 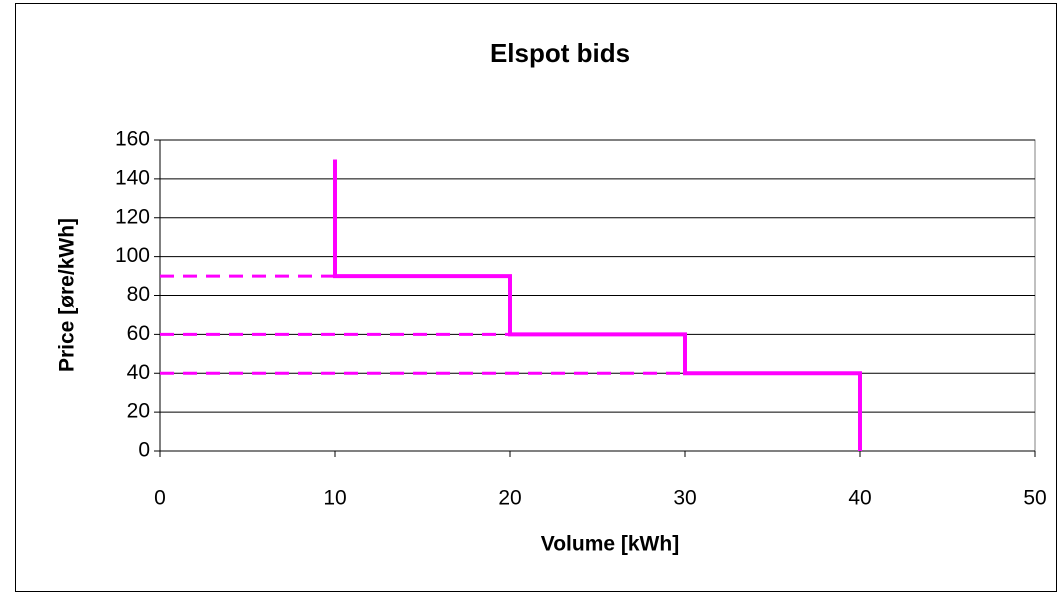 What do you see at coordinates (138, 411) in the screenshot?
I see `y-tick-label: 20` at bounding box center [138, 411].